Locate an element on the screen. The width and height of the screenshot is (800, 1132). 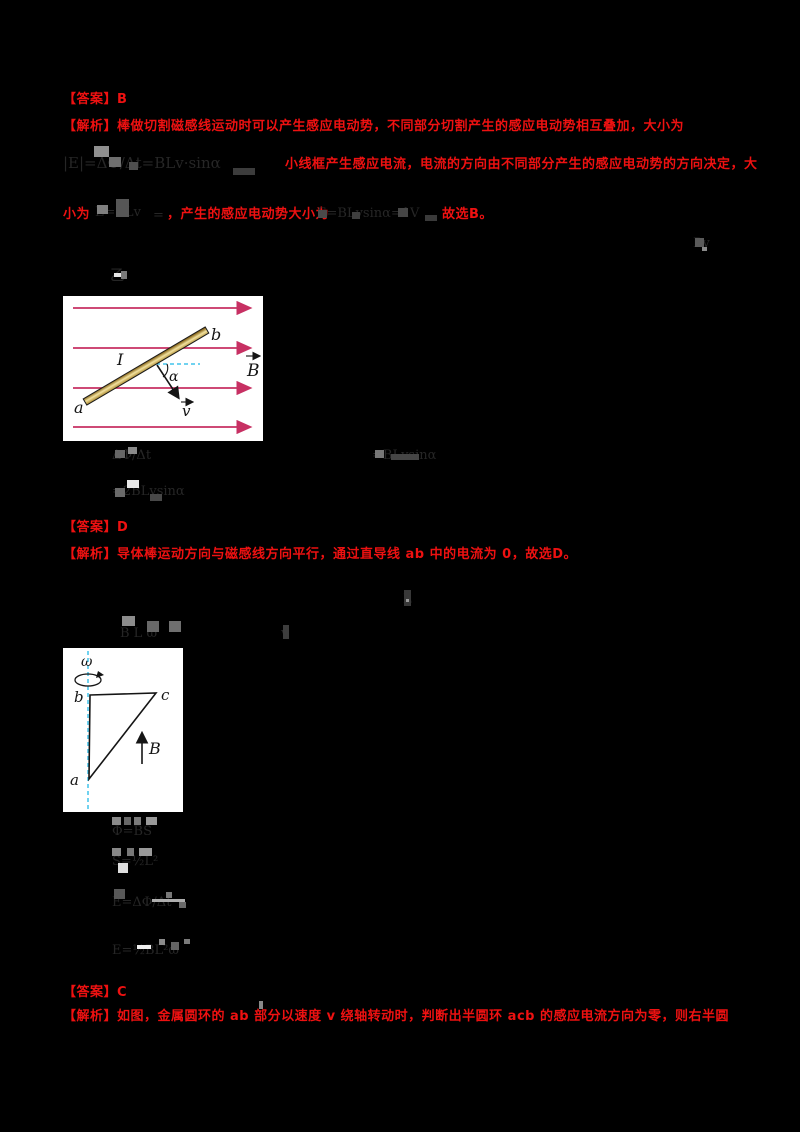
angle-arc is located at coordinates (165, 370).